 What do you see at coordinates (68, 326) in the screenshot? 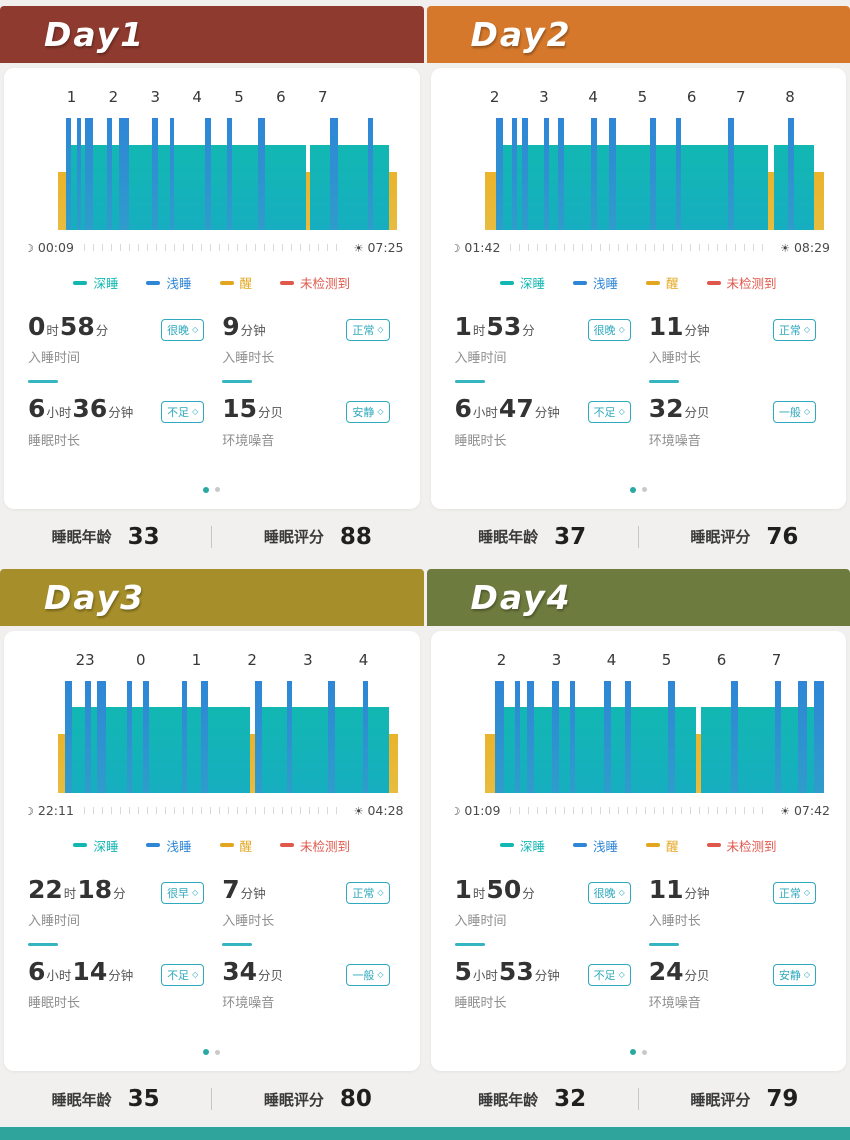
I see `stat-value: 0时58分` at bounding box center [68, 326].